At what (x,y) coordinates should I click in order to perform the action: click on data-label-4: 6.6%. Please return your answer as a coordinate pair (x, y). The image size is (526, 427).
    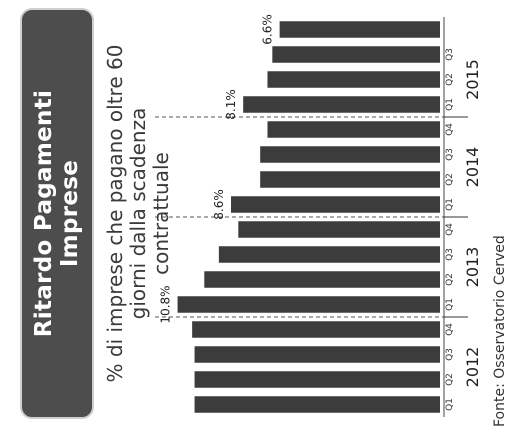
    Looking at the image, I should click on (268, 29).